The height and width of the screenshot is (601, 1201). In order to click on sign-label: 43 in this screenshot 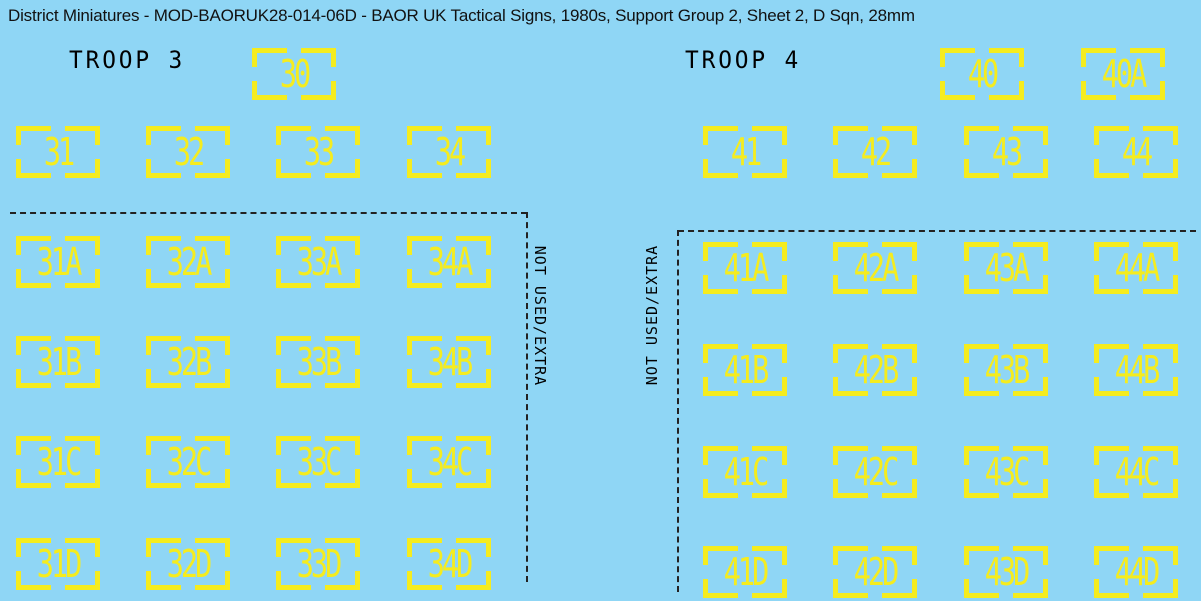, I will do `click(1007, 152)`.